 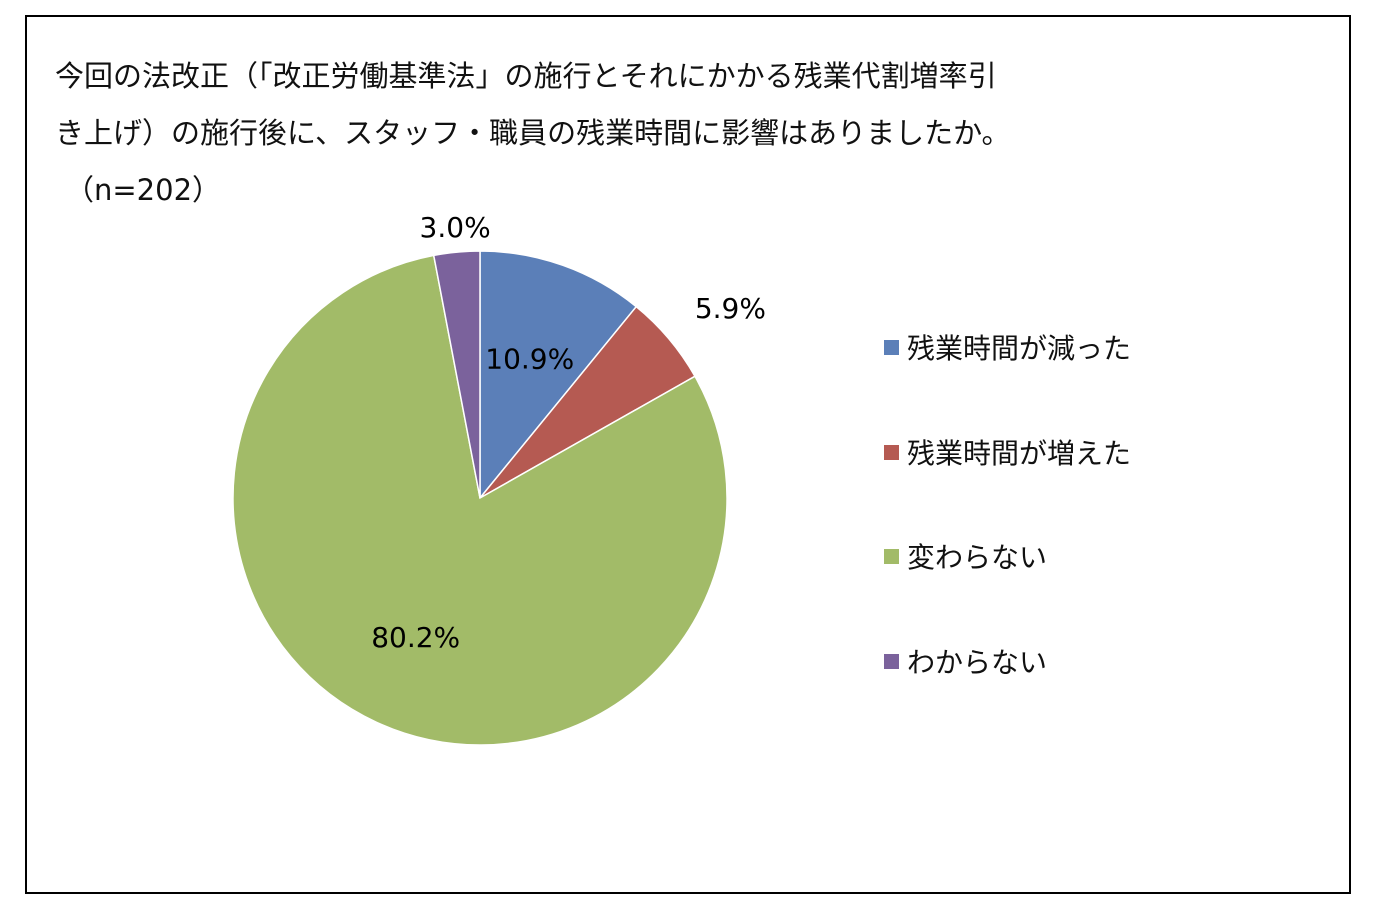 What do you see at coordinates (533, 133) in the screenshot?
I see `title-line-2: き上げ）の施行後に、スタッフ・職員の残業時間に影響はありましたか。` at bounding box center [533, 133].